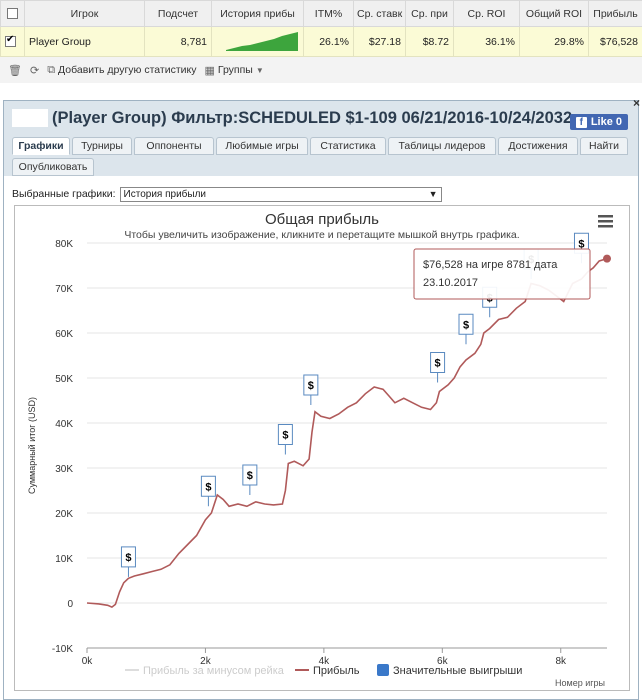 The image size is (642, 700). What do you see at coordinates (64, 424) in the screenshot?
I see `y-tick-label: 40K` at bounding box center [64, 424].